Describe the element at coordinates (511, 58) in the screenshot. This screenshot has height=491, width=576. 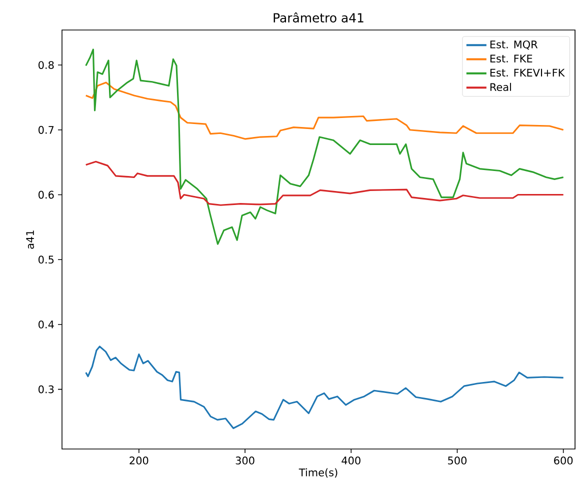
I see `legend-label: Est. FKE` at that location.